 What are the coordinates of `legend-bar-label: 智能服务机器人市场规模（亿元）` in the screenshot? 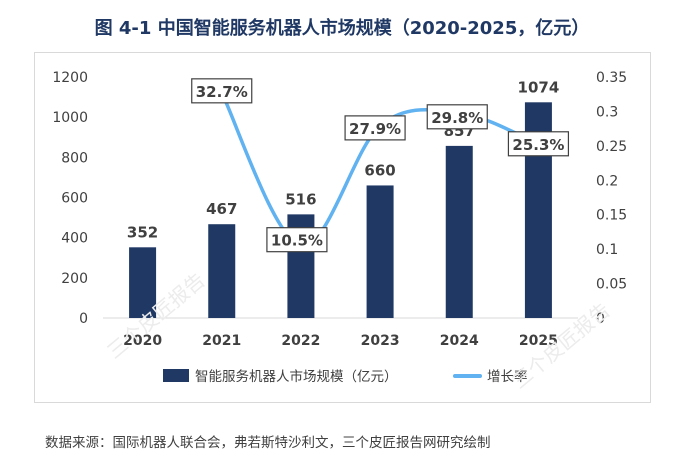 It's located at (296, 376).